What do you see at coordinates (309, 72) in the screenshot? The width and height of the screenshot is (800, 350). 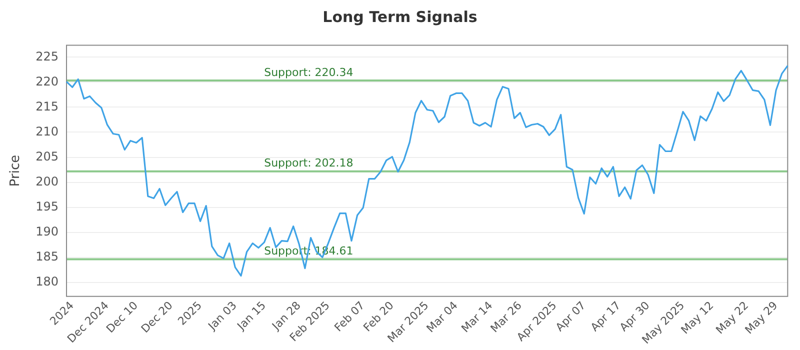 I see `ref-line-label: Support: 220.34` at bounding box center [309, 72].